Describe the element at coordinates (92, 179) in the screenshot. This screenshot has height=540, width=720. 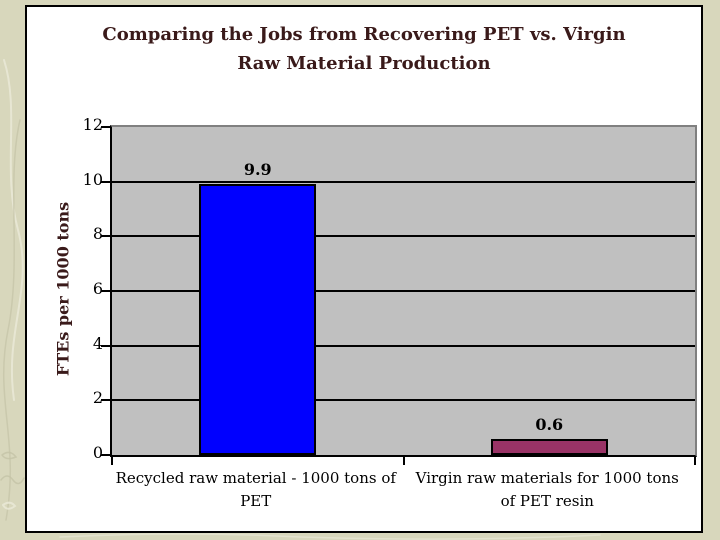
I see `y-tick-label: 10` at that location.